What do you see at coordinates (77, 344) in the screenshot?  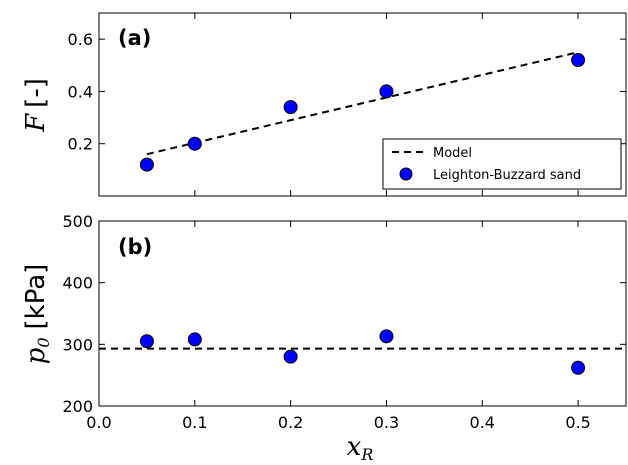 I see `y-tick-label: 300` at bounding box center [77, 344].